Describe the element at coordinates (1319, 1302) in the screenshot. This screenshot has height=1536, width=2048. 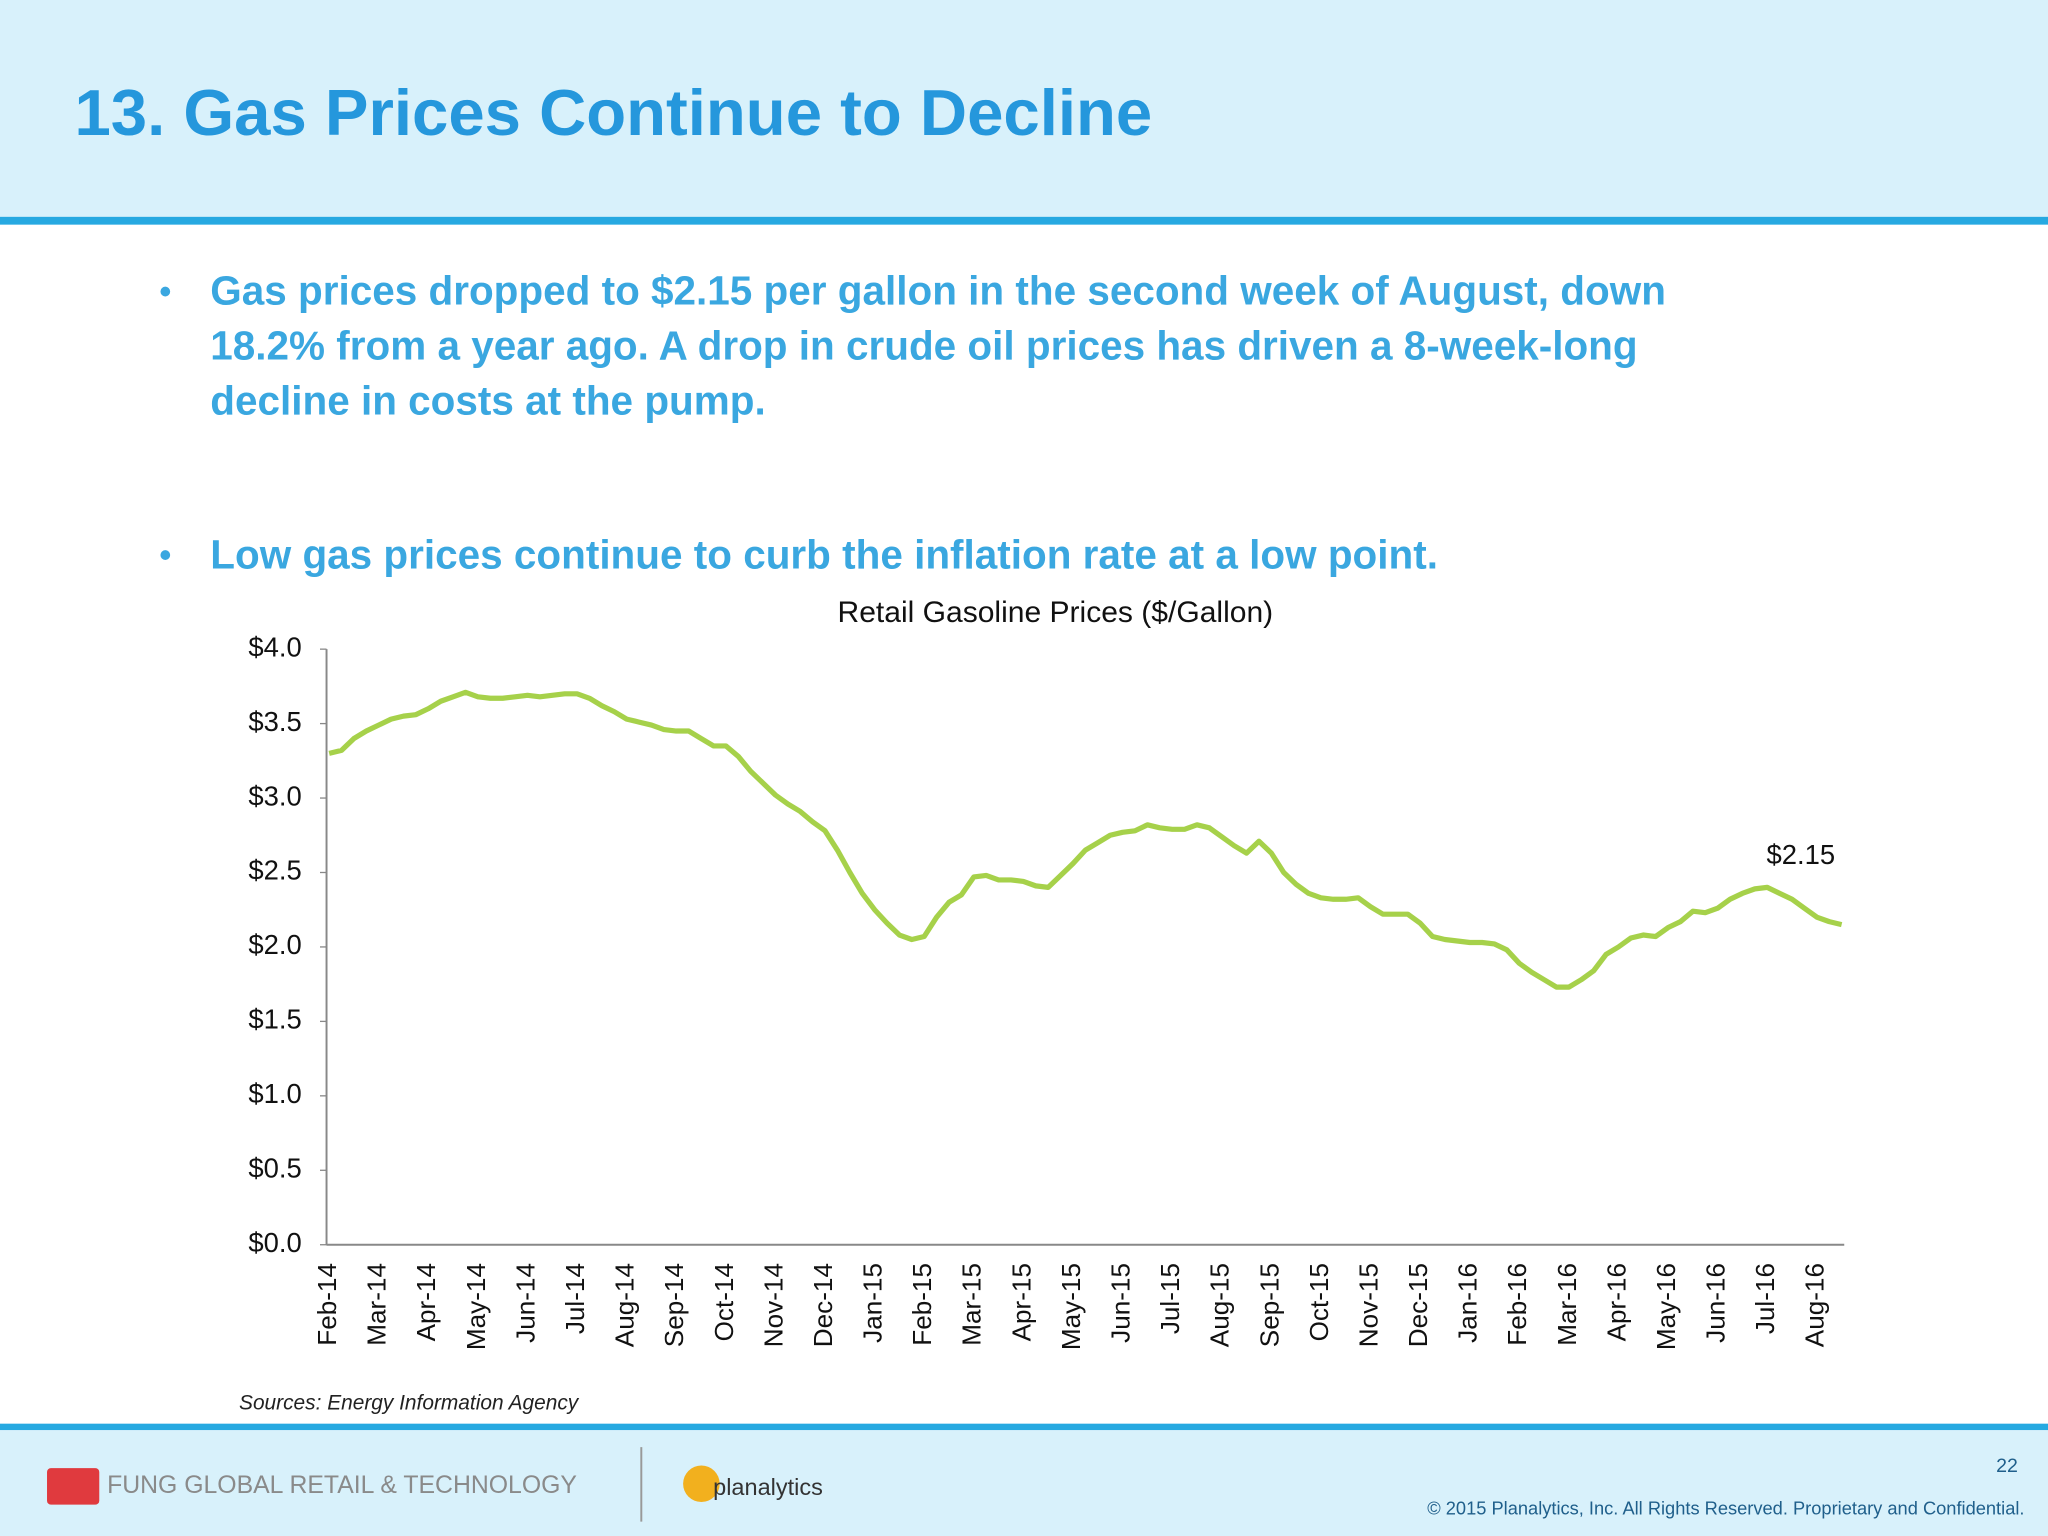
I see `x-tick-label: Oct-15` at that location.